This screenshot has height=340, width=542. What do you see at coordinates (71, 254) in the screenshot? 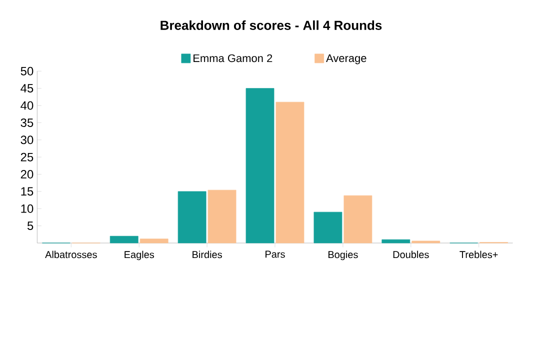
I see `x-tick-label: Albatrosses` at bounding box center [71, 254].